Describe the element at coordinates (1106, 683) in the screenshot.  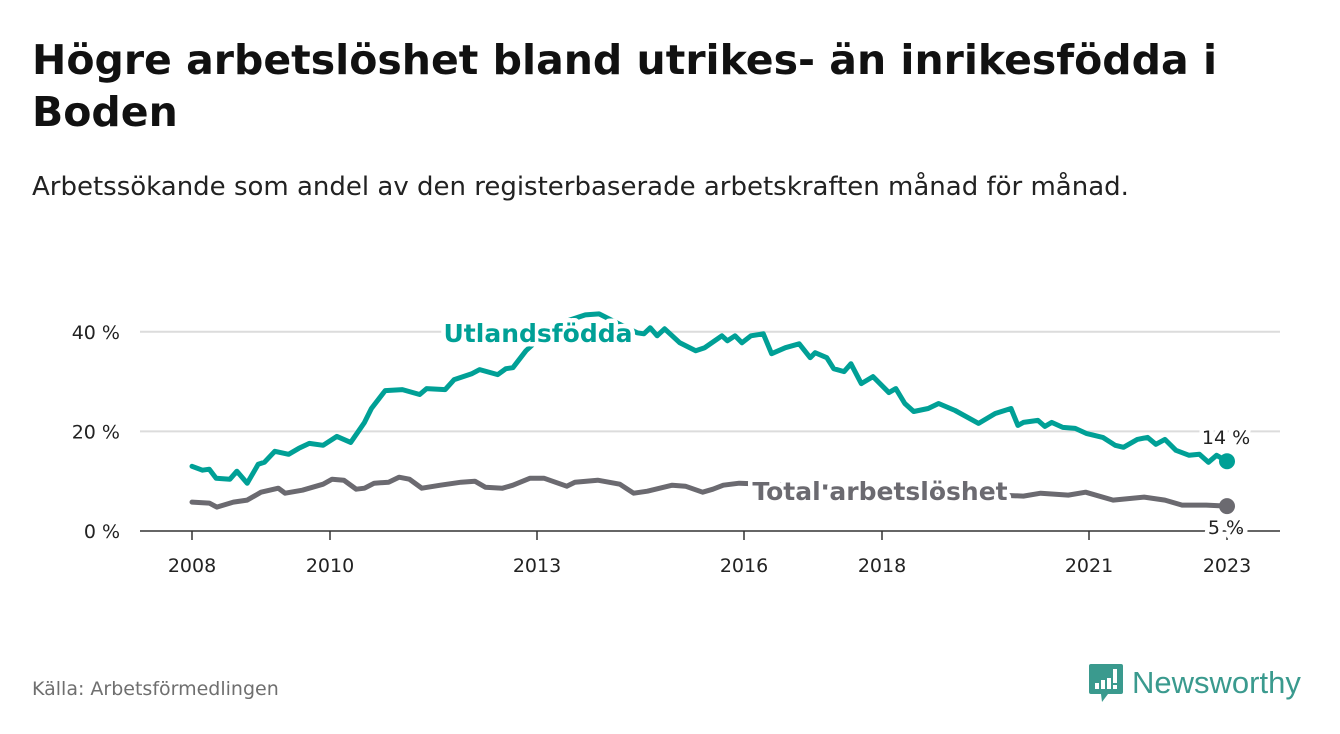
I see `newsworthy-logo-icon` at that location.